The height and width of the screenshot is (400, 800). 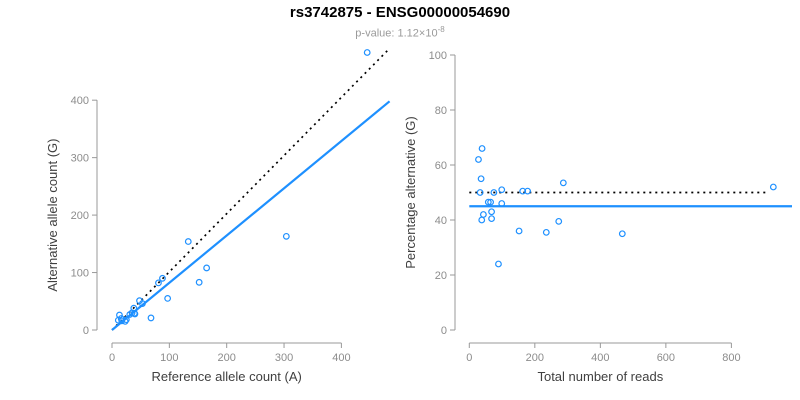 What do you see at coordinates (410, 192) in the screenshot?
I see `y-axis-title: Percentage alternative (G)` at bounding box center [410, 192].